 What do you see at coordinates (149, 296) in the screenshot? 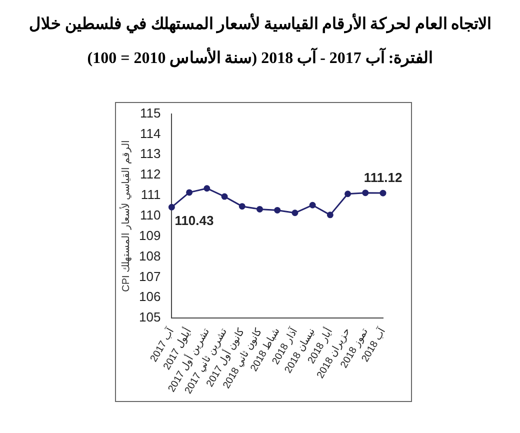
I see `y-tick-label: 106` at bounding box center [149, 296].